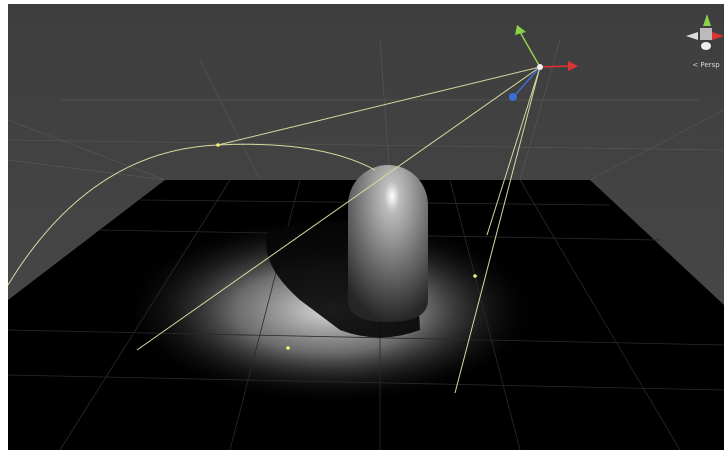 Image resolution: width=724 pixels, height=457 pixels. What do you see at coordinates (705, 41) in the screenshot?
I see `orientation-gizmo: < Persp` at bounding box center [705, 41].